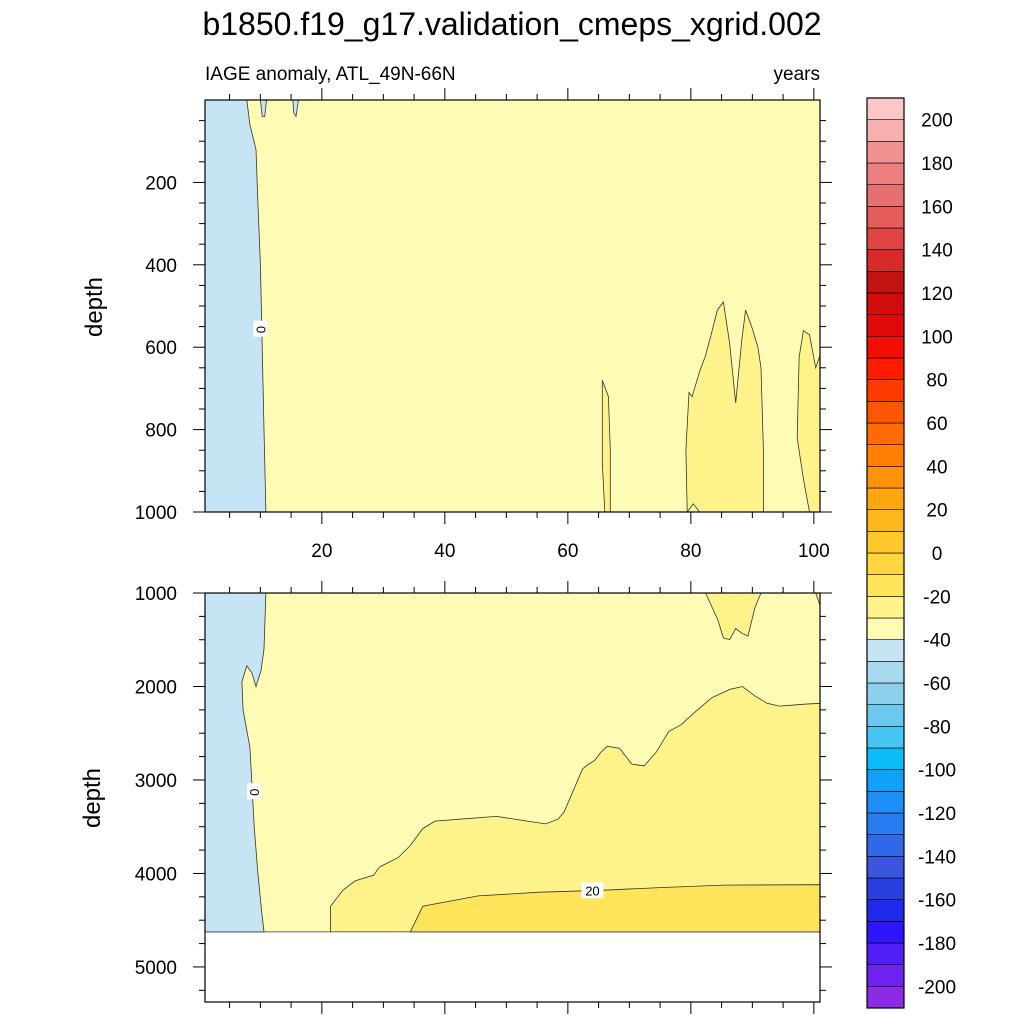  Describe the element at coordinates (937, 294) in the screenshot. I see `colorbar-label: 120` at that location.